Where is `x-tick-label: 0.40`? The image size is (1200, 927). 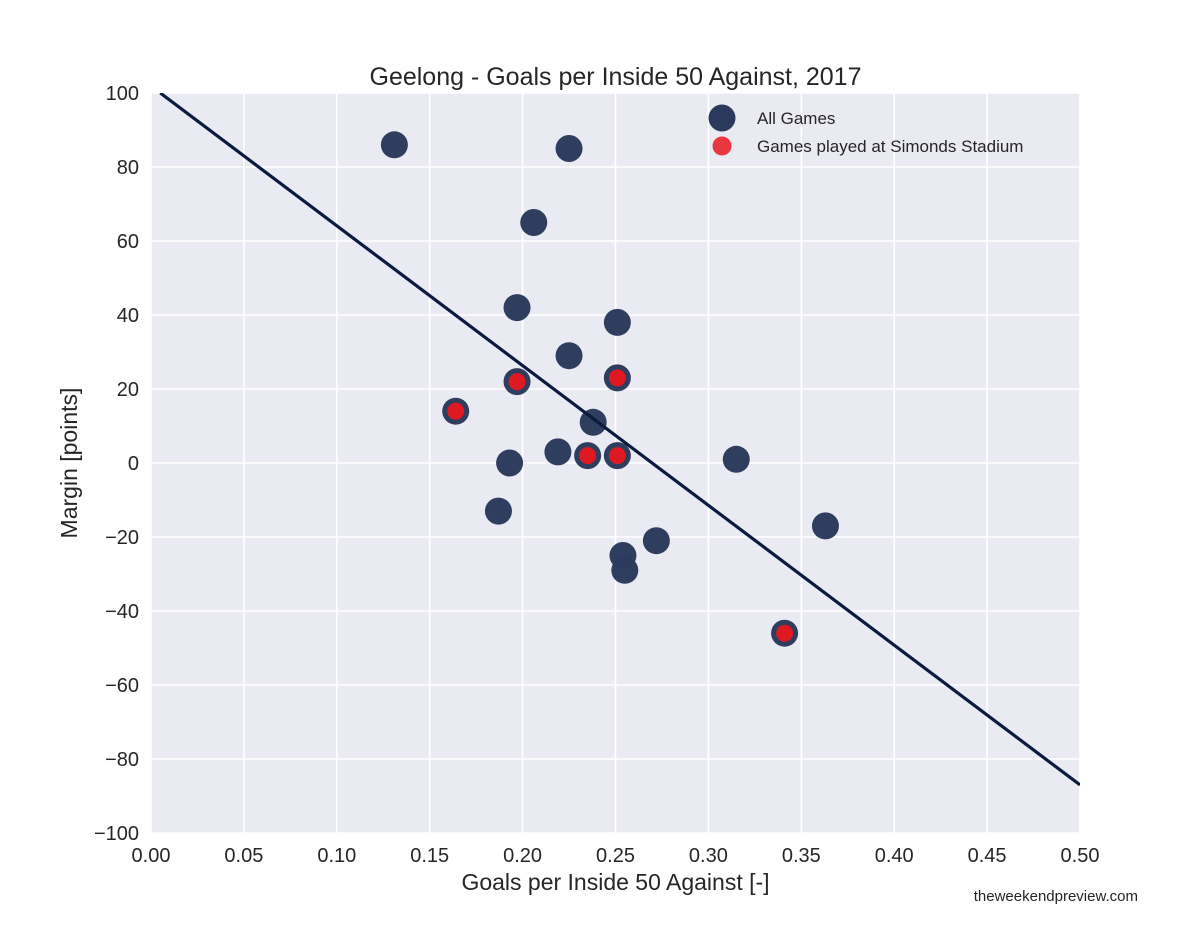
x-tick-label: 0.40 is located at coordinates (894, 856).